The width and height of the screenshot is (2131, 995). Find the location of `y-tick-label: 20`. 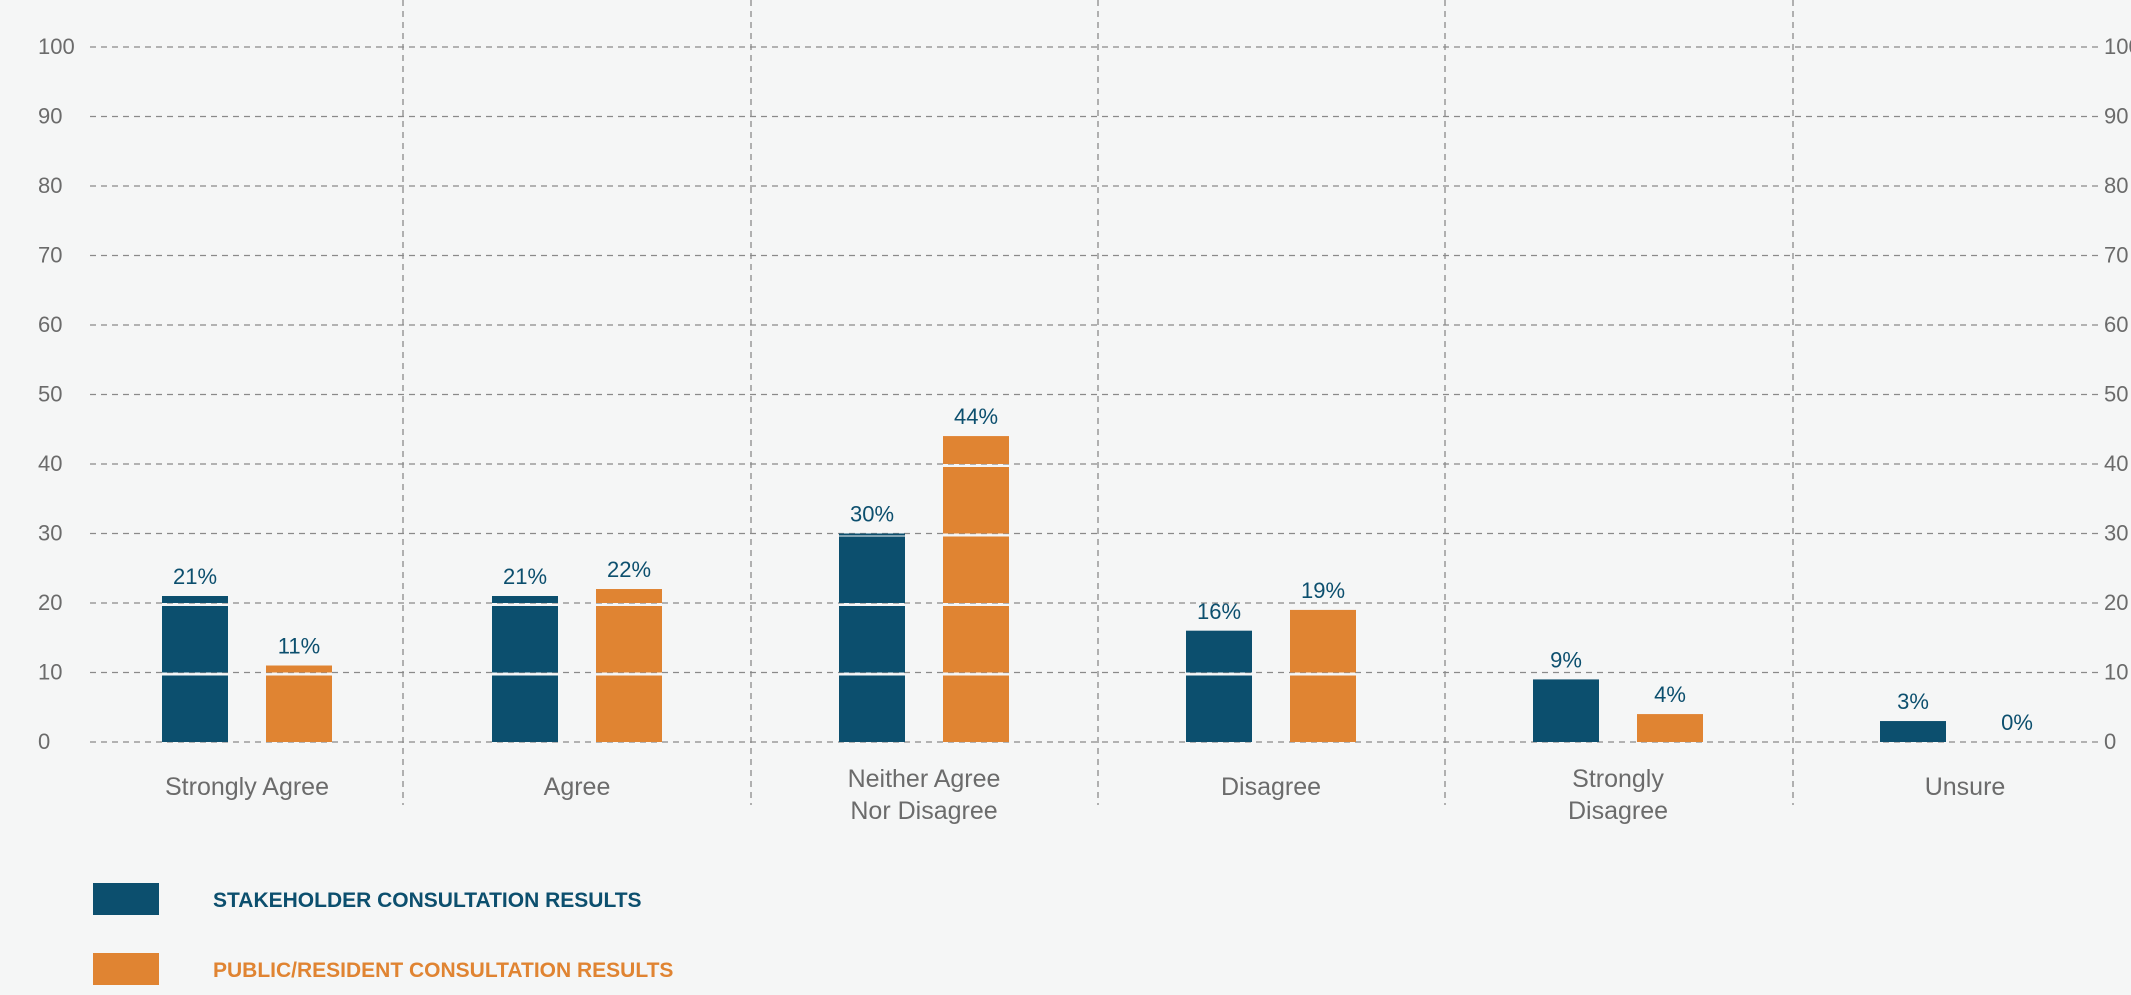

y-tick-label: 20 is located at coordinates (50, 602).